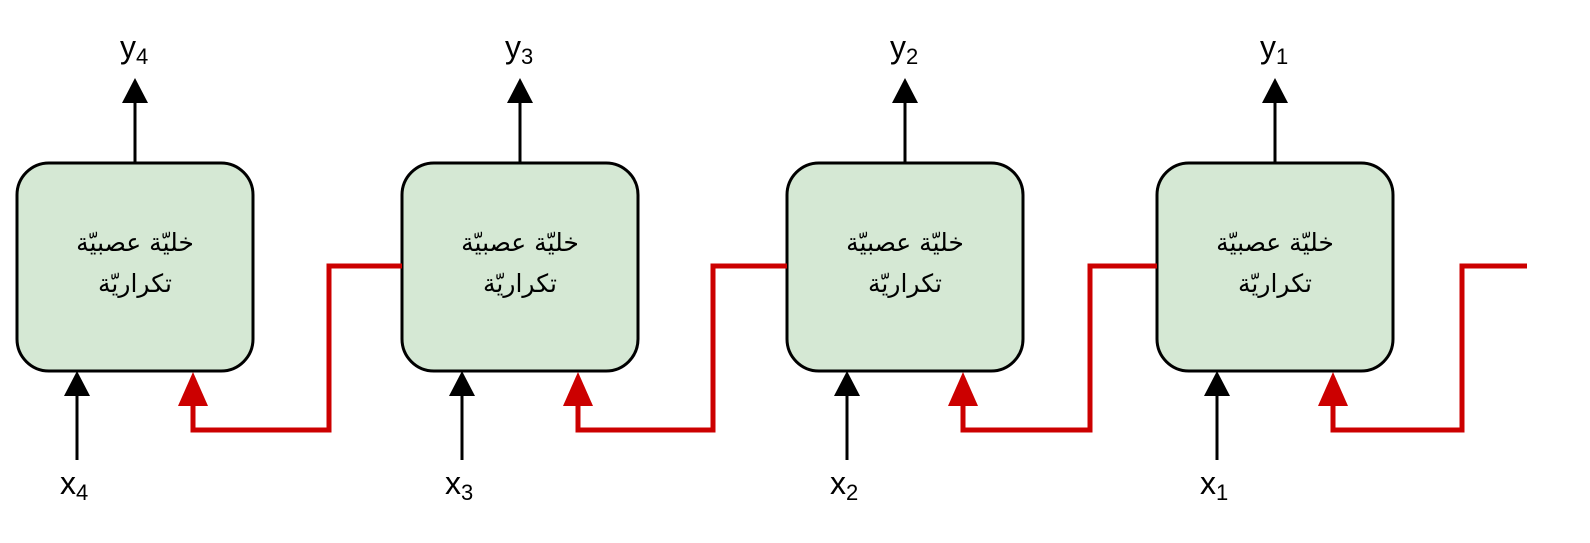  I want to click on input-label-x4: x4, so click(74, 485).